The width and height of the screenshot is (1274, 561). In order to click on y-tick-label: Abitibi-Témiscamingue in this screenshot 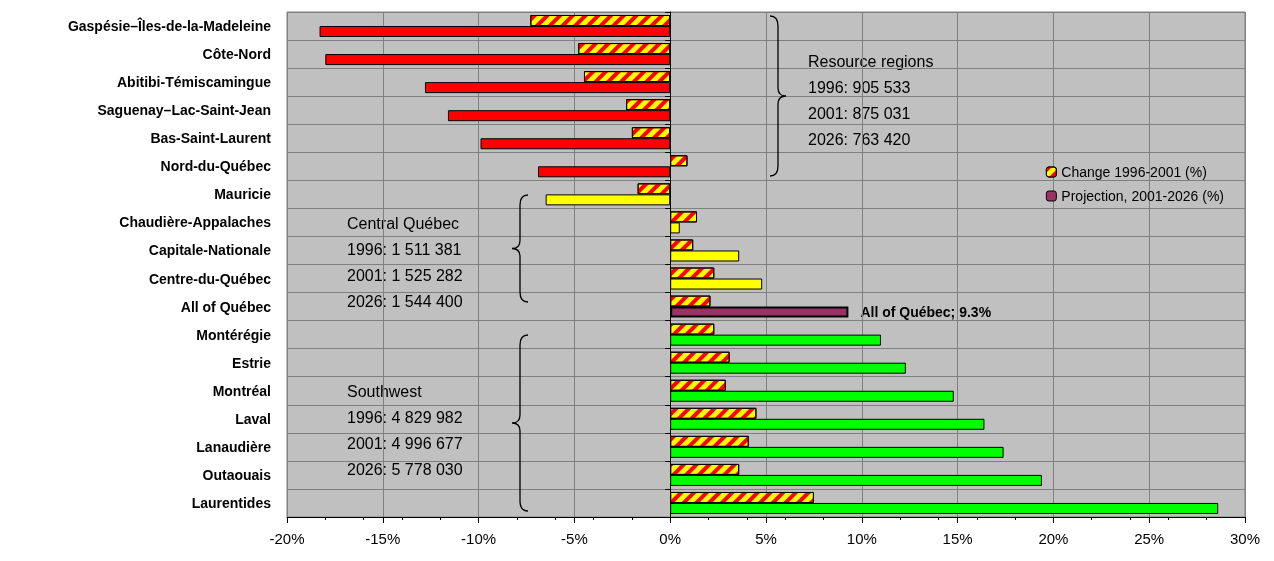, I will do `click(194, 82)`.